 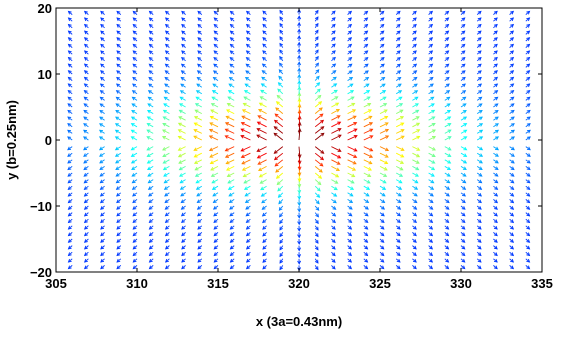 I want to click on y-tick-label: 0, so click(x=48, y=140).